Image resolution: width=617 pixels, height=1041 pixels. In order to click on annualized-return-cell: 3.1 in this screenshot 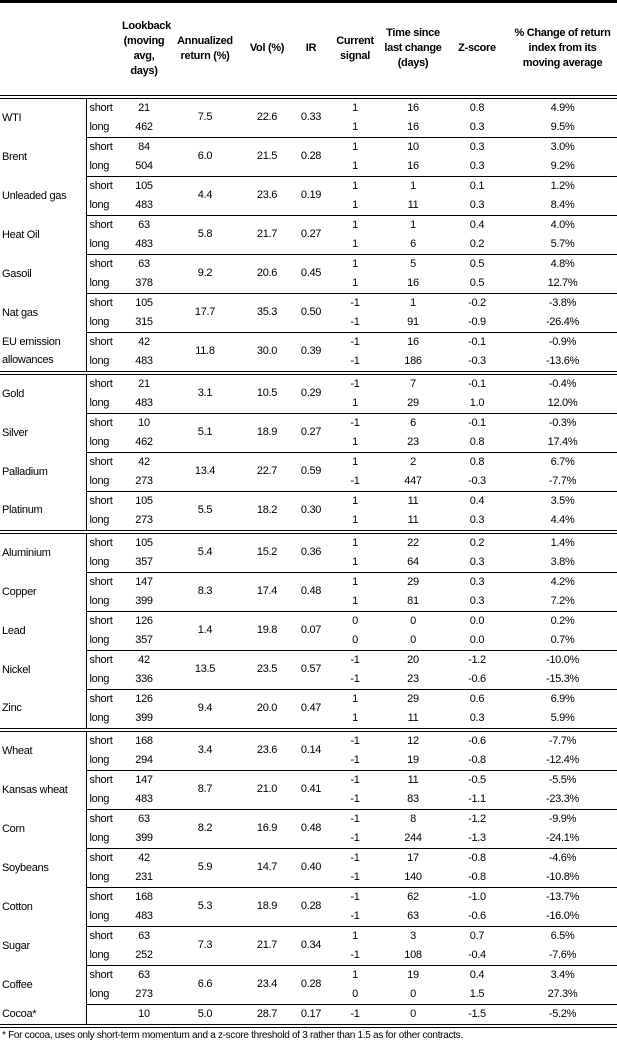, I will do `click(205, 391)`.